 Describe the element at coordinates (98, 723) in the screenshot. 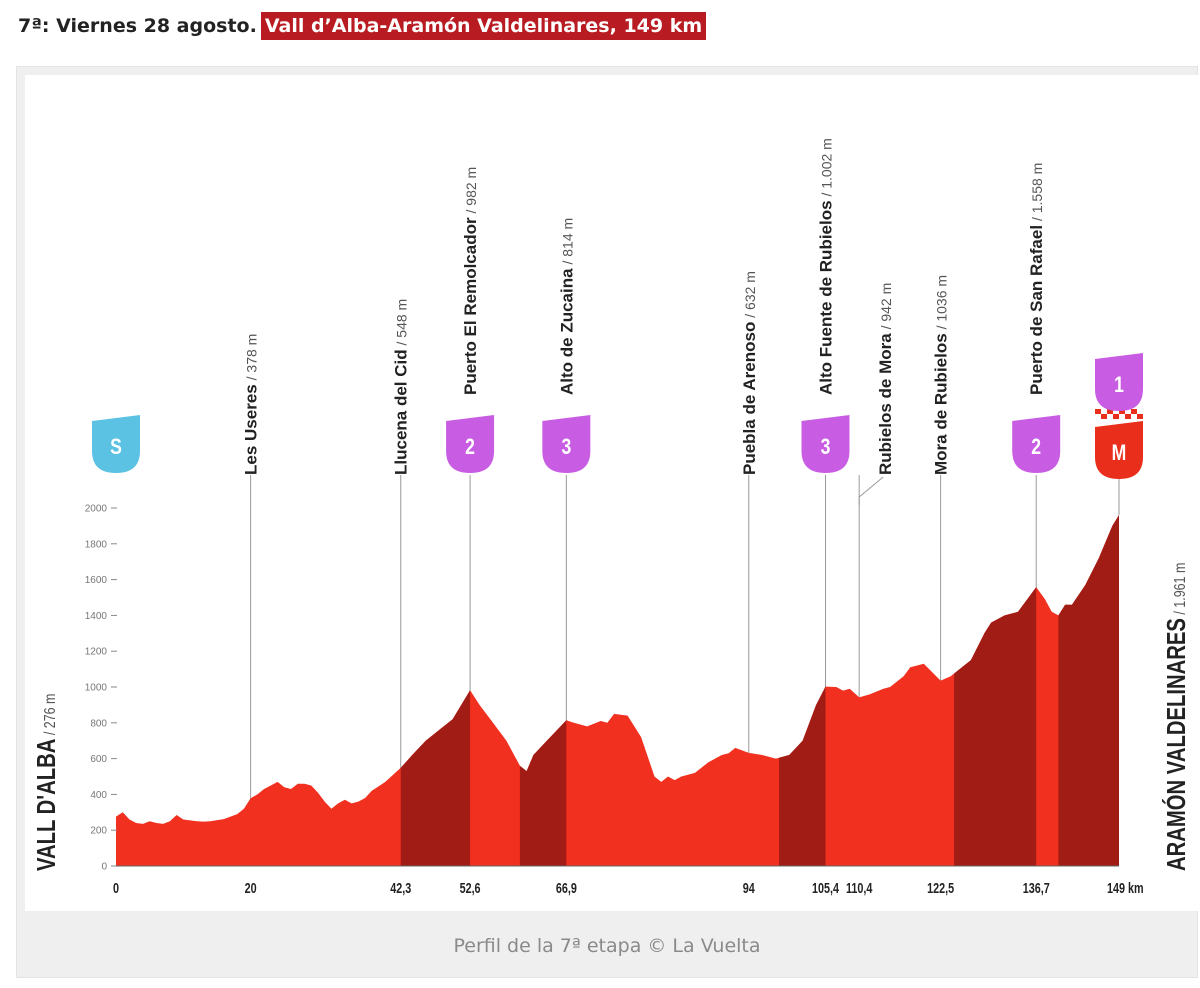

I see `y-tick-label-800: 800` at that location.